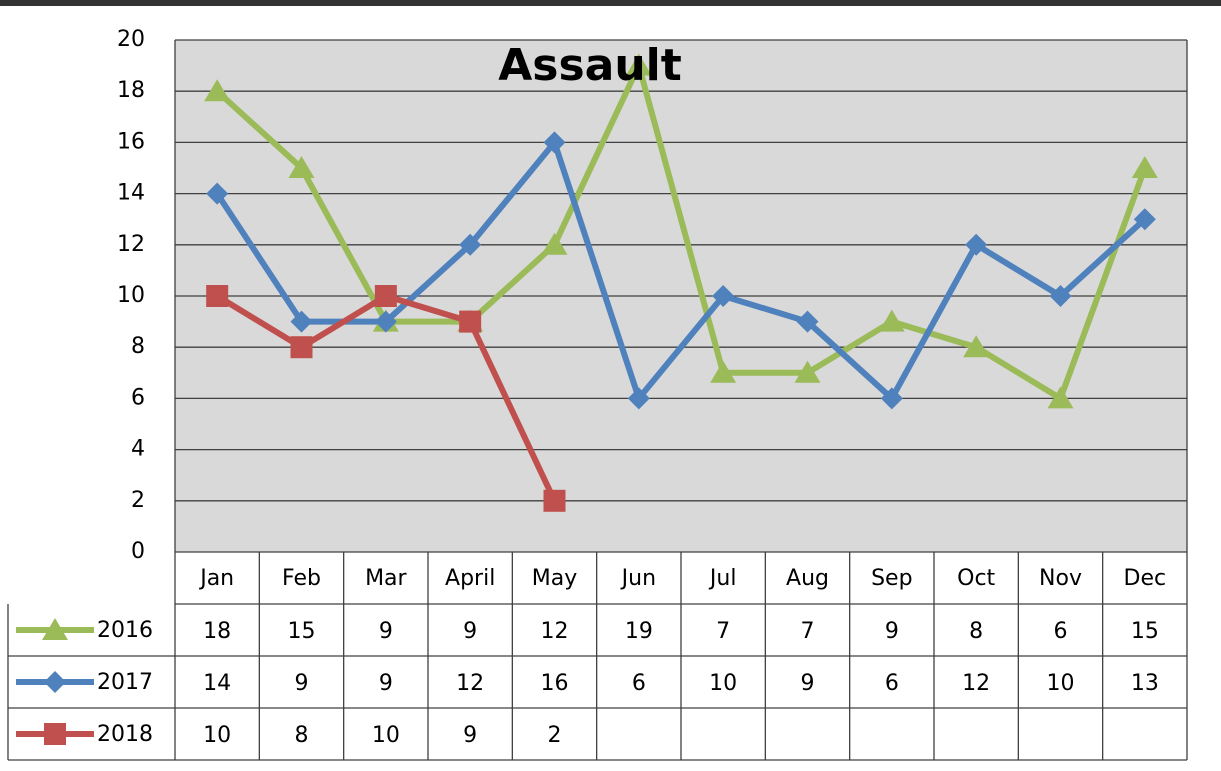 The image size is (1221, 771). What do you see at coordinates (131, 90) in the screenshot?
I see `y-tick-label: 18` at bounding box center [131, 90].